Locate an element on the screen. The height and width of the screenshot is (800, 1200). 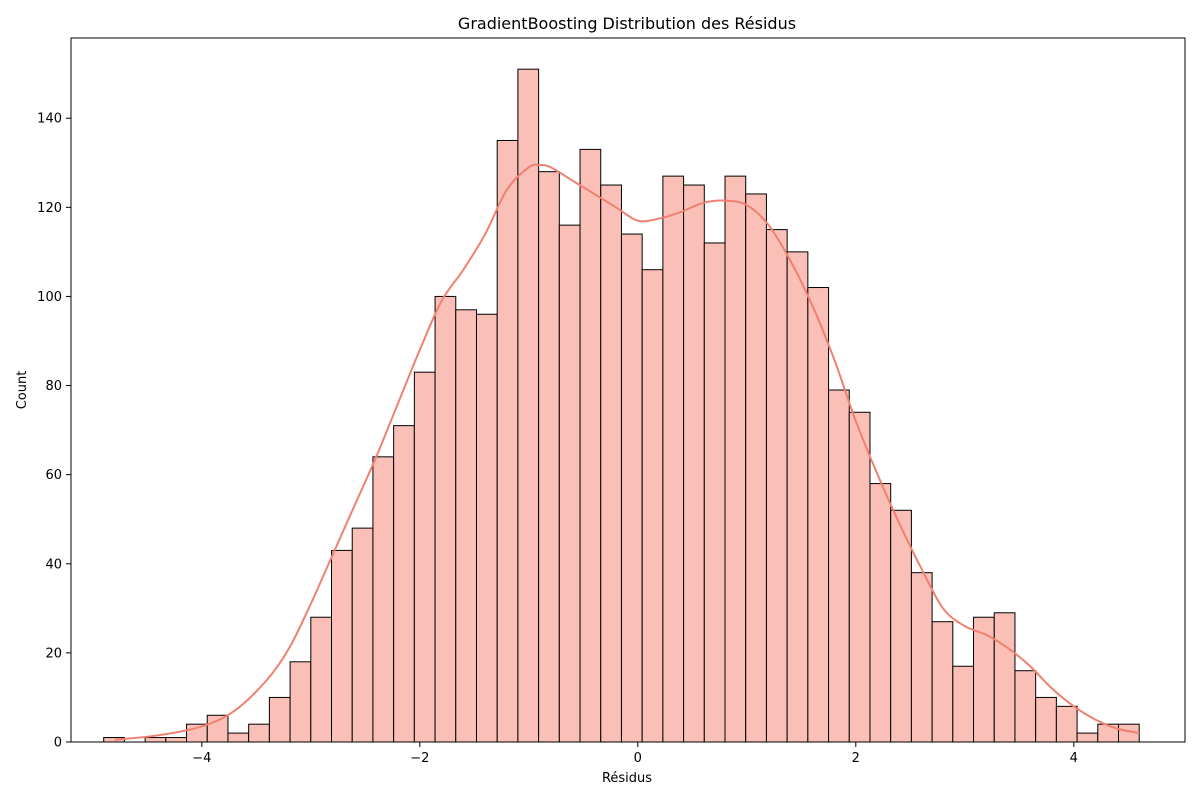
x-tick-label: 0 is located at coordinates (638, 758).